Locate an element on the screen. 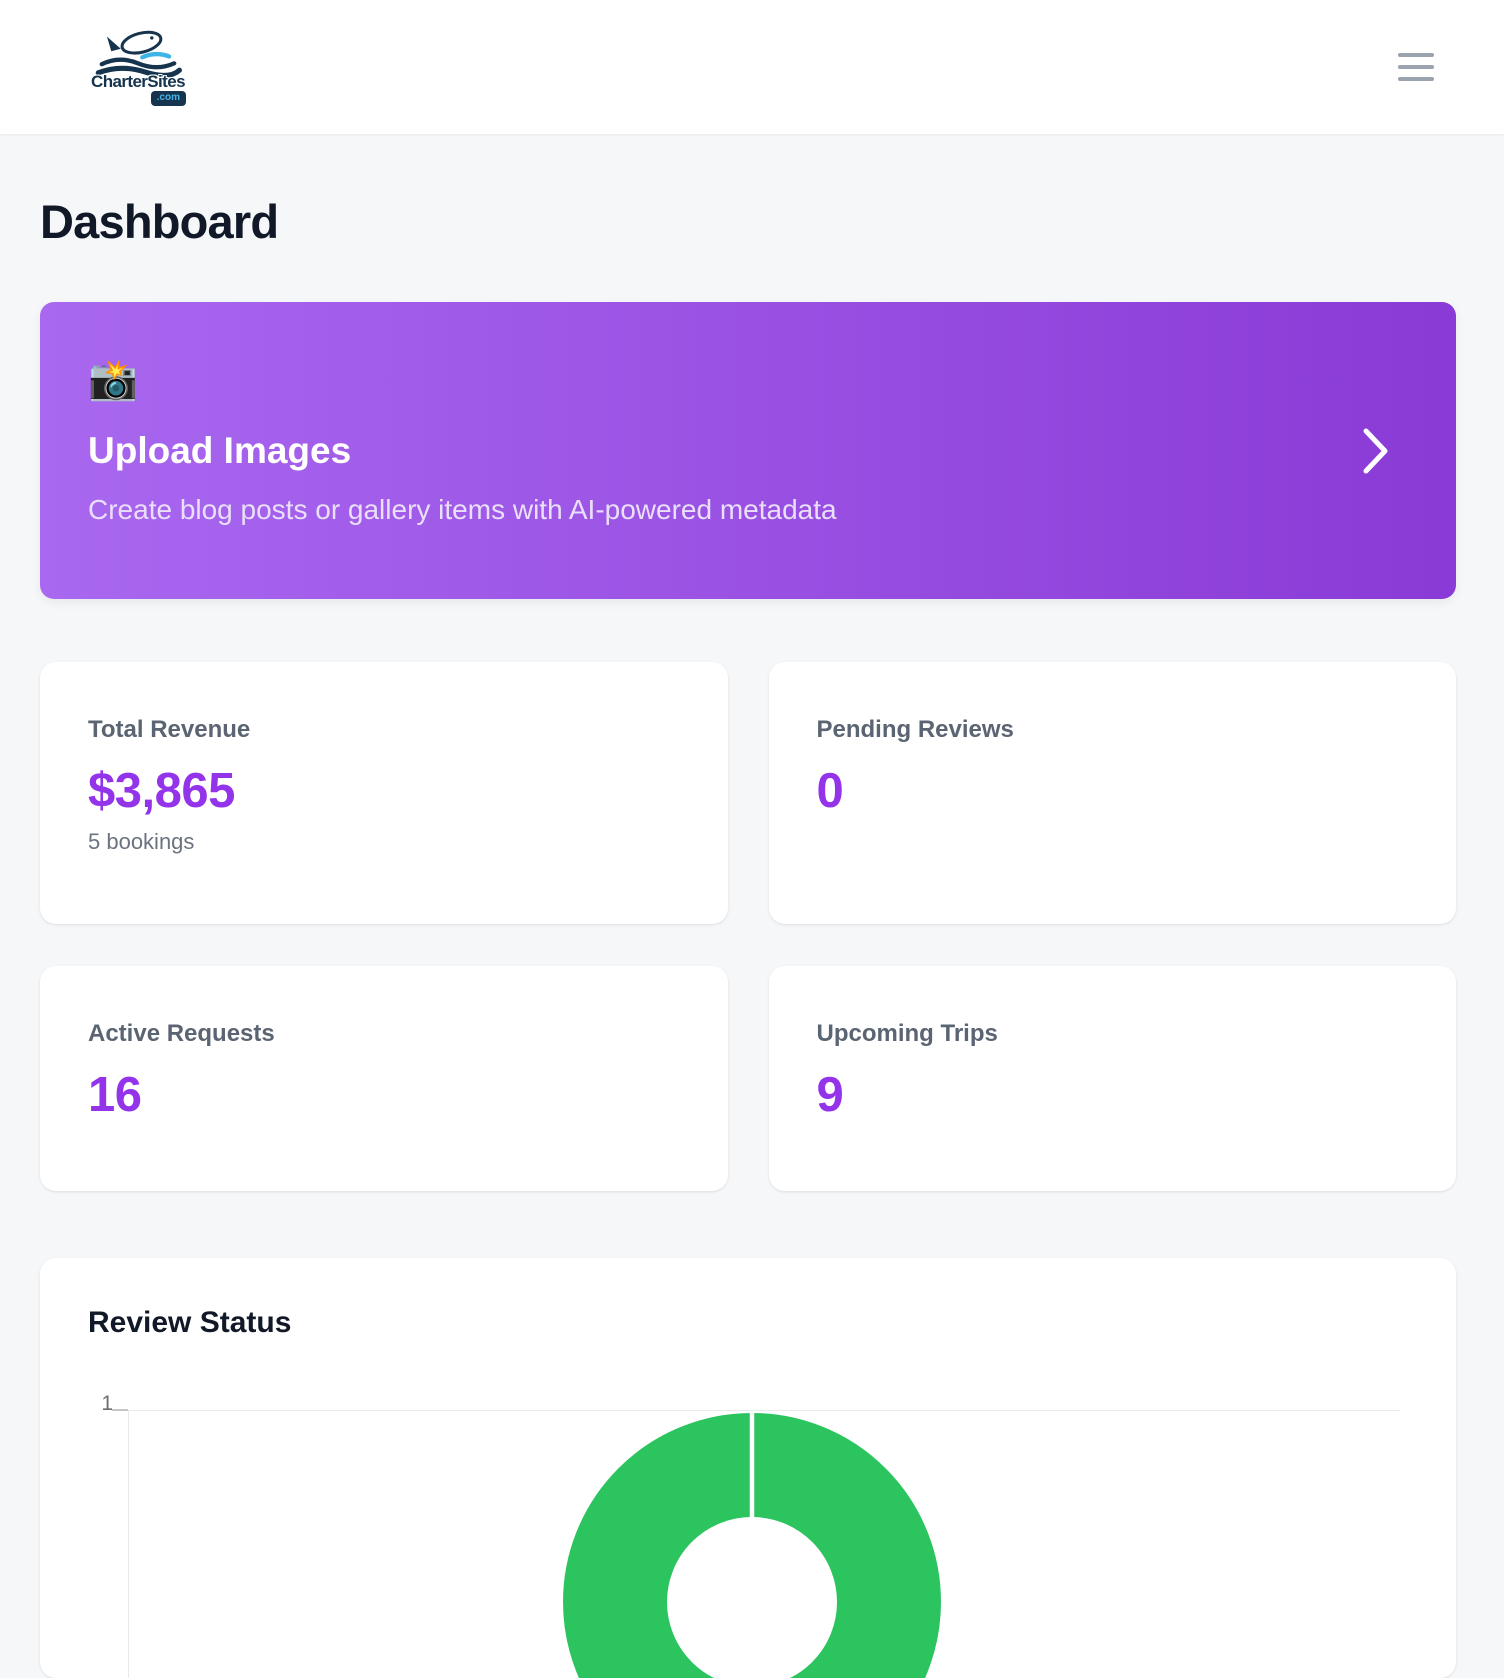 This screenshot has width=1504, height=1678. banner-title: Upload Images is located at coordinates (220, 451).